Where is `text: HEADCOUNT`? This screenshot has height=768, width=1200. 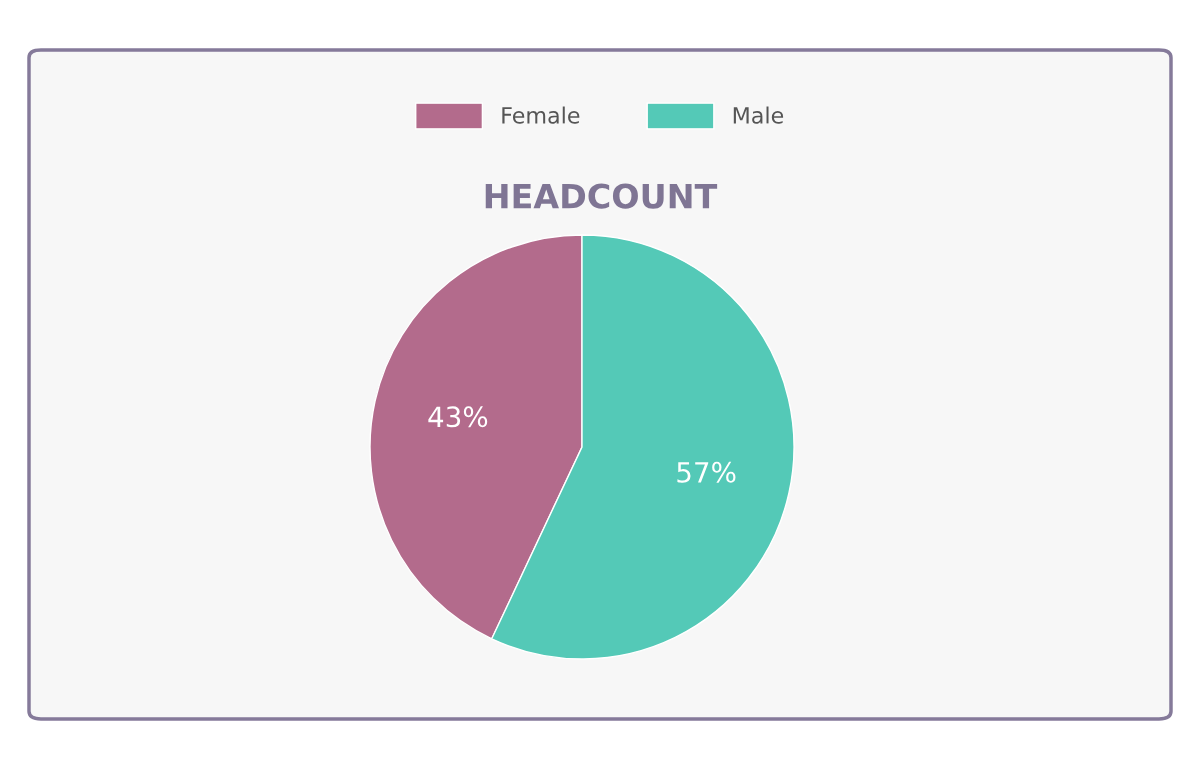
text: HEADCOUNT is located at coordinates (601, 196).